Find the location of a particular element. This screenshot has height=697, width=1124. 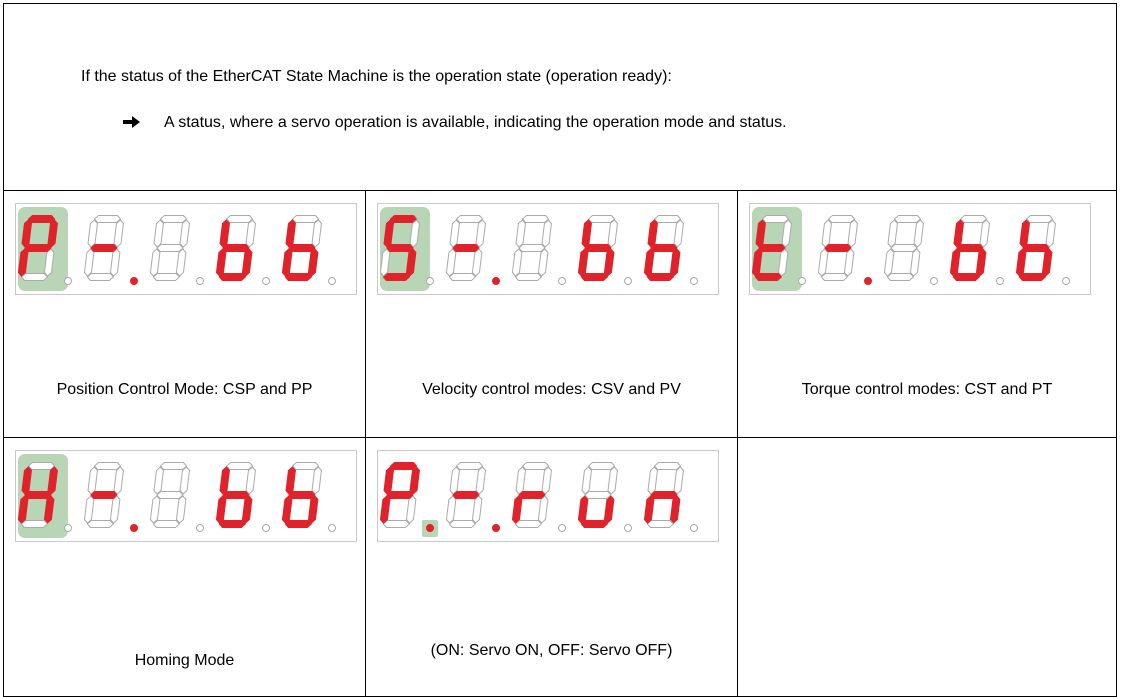

caption: Homing Mode is located at coordinates (184, 660).